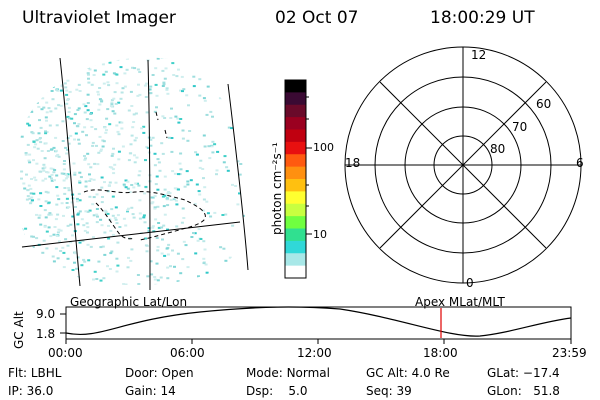 The height and width of the screenshot is (400, 600). Describe the element at coordinates (277, 391) in the screenshot. I see `status-dsp: Dsp: 5.0` at that location.